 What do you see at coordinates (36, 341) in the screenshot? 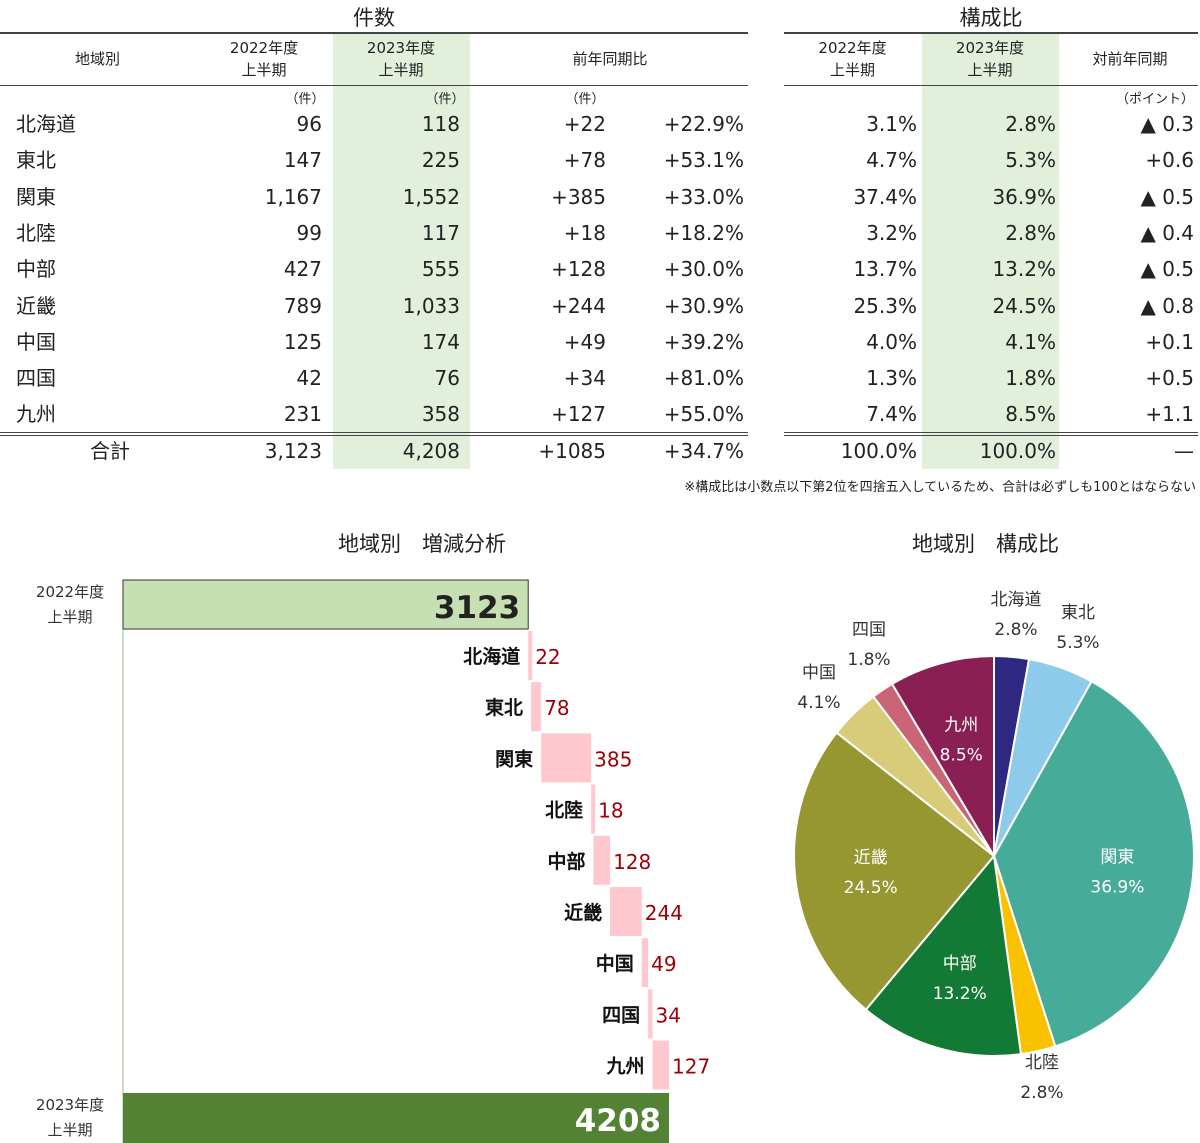
I see `cell-region: 中国` at bounding box center [36, 341].